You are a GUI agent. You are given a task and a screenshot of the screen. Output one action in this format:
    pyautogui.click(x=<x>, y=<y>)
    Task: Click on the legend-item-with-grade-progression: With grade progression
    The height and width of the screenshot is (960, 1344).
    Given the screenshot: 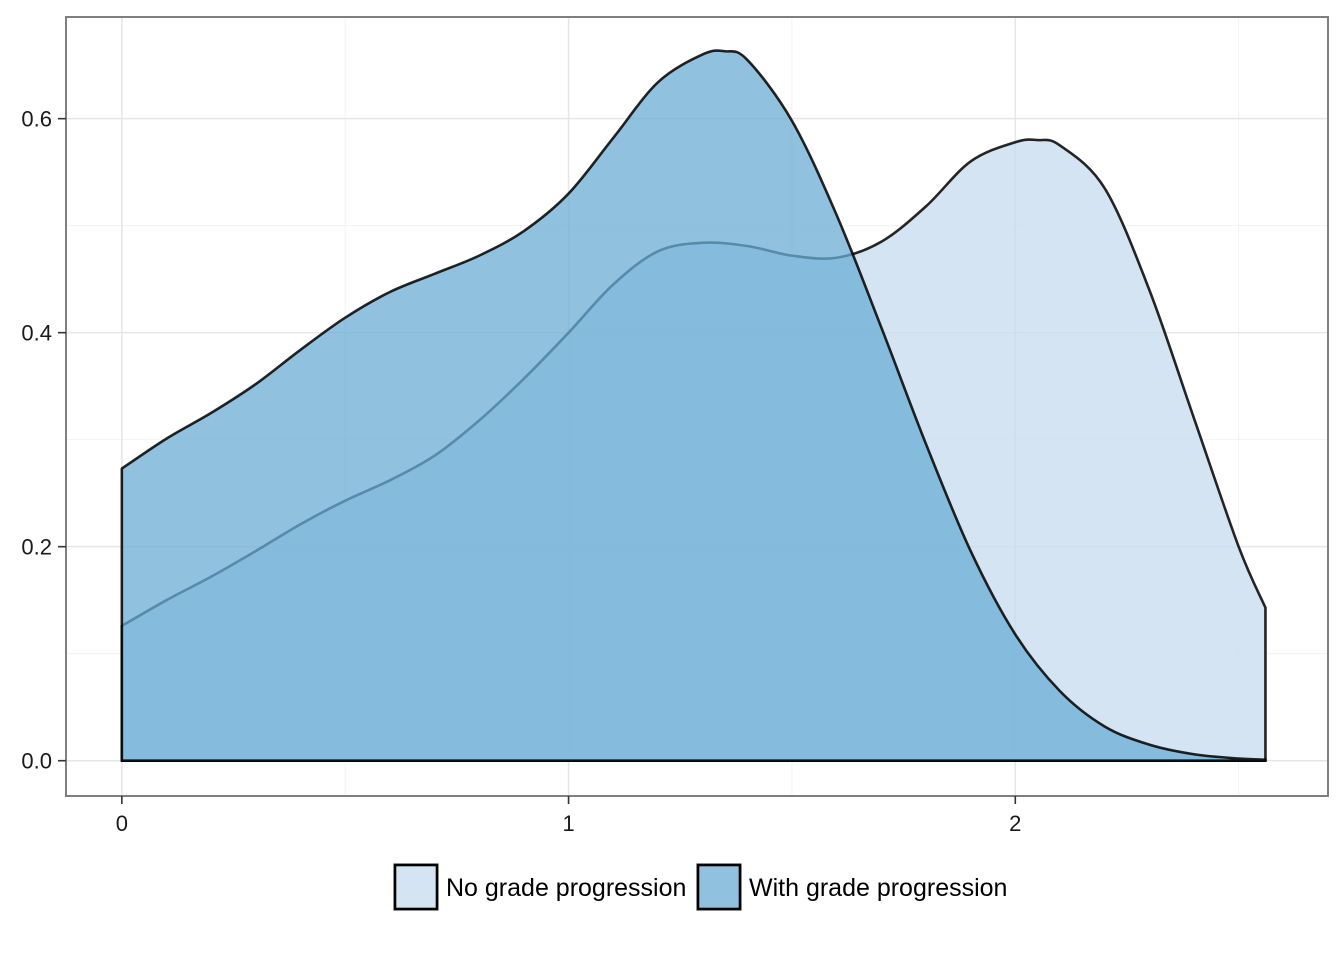 What is the action you would take?
    pyautogui.click(x=851, y=887)
    